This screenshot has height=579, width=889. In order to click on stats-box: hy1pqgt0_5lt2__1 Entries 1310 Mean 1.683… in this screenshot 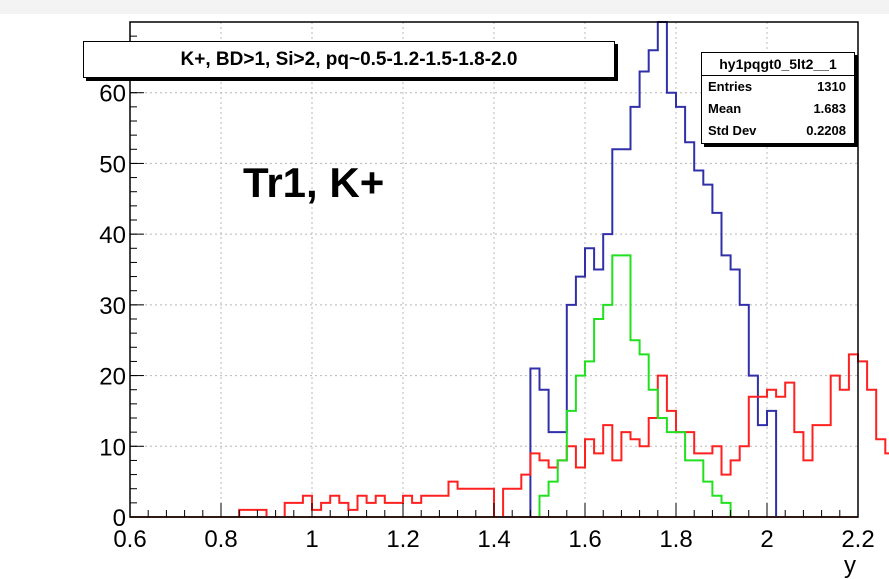, I will do `click(778, 98)`.